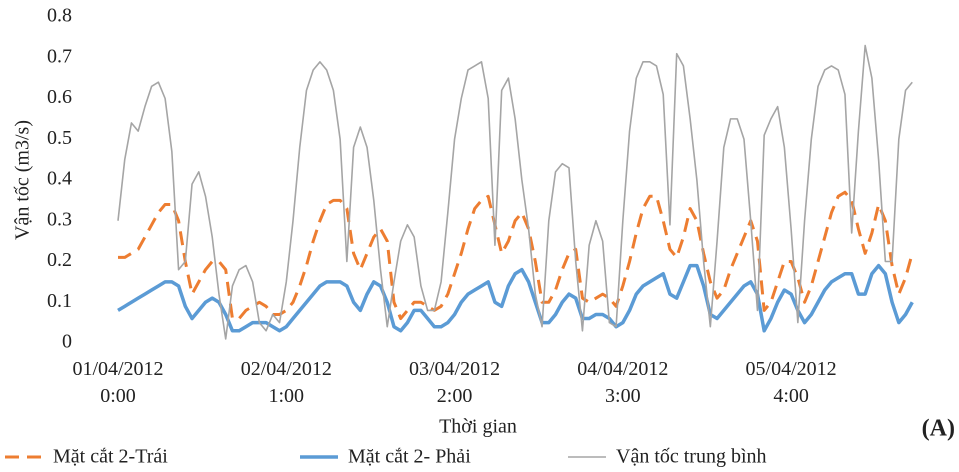  I want to click on y-tick-label: 0.6, so click(59, 97).